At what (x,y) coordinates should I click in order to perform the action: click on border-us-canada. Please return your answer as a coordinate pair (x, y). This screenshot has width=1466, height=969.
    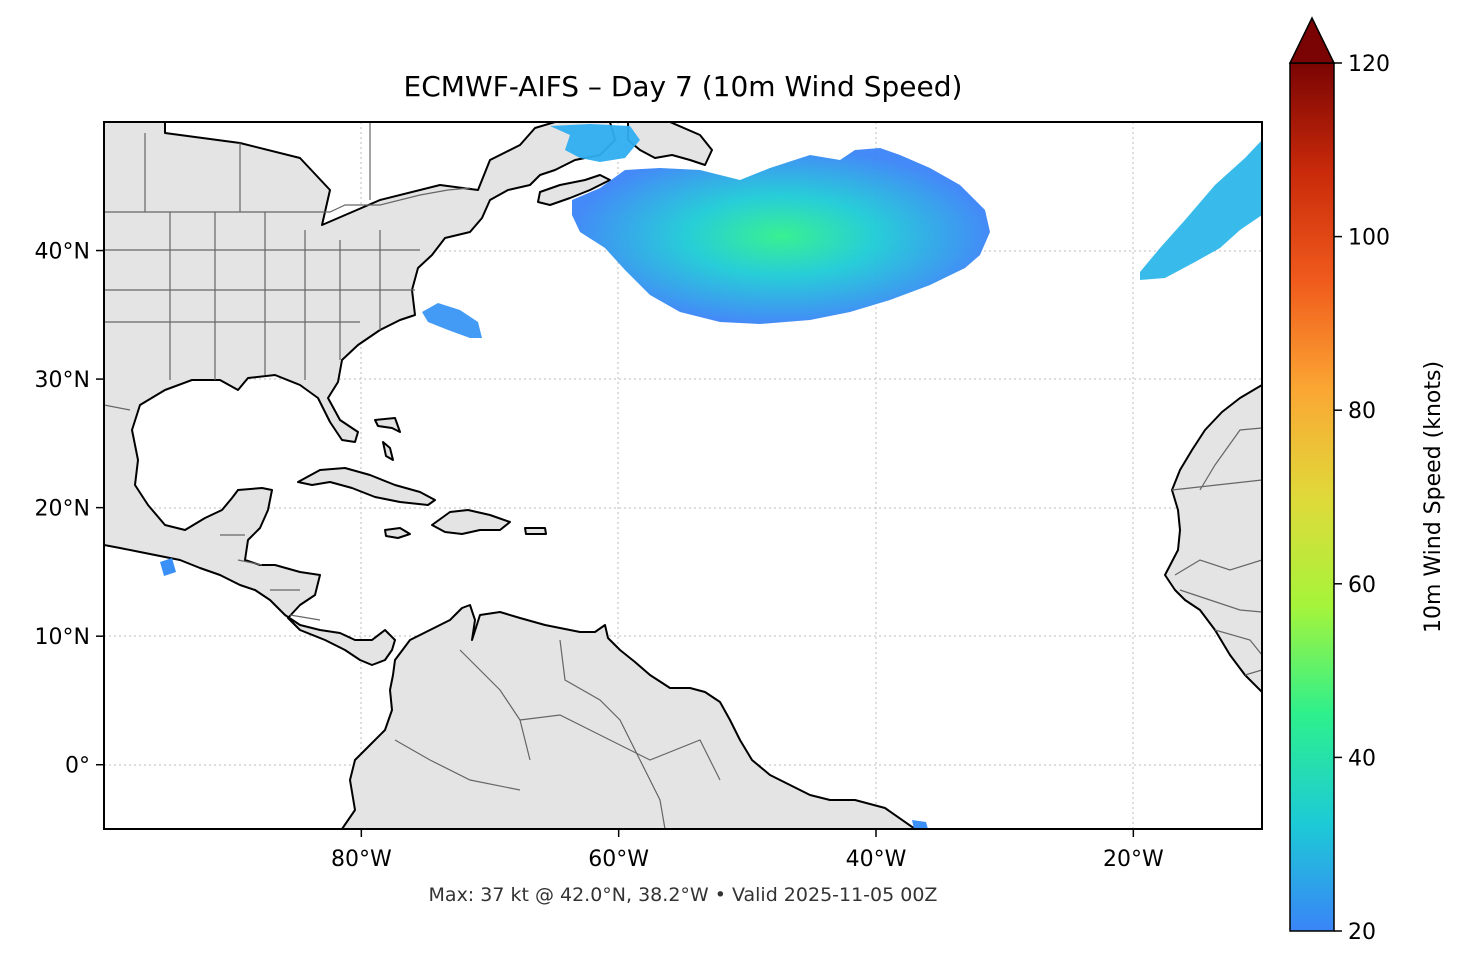
    Looking at the image, I should click on (287, 200).